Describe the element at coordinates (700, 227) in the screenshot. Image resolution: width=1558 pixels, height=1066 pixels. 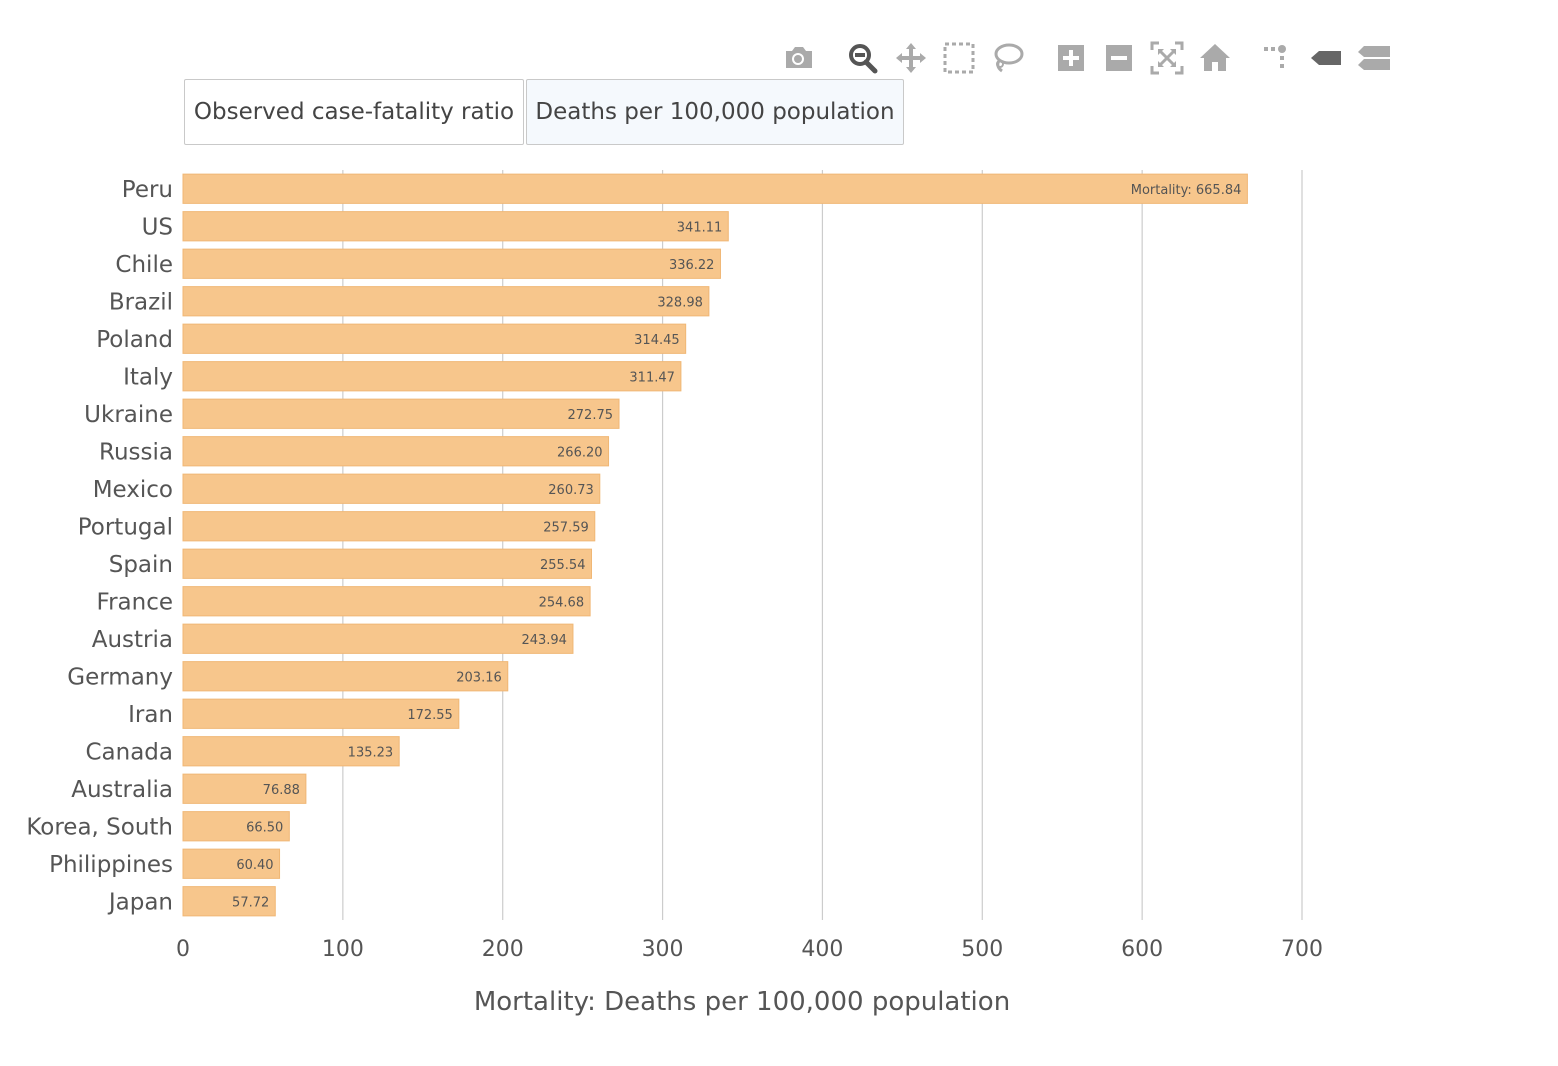
I see `bar-value-label: 341.11` at that location.